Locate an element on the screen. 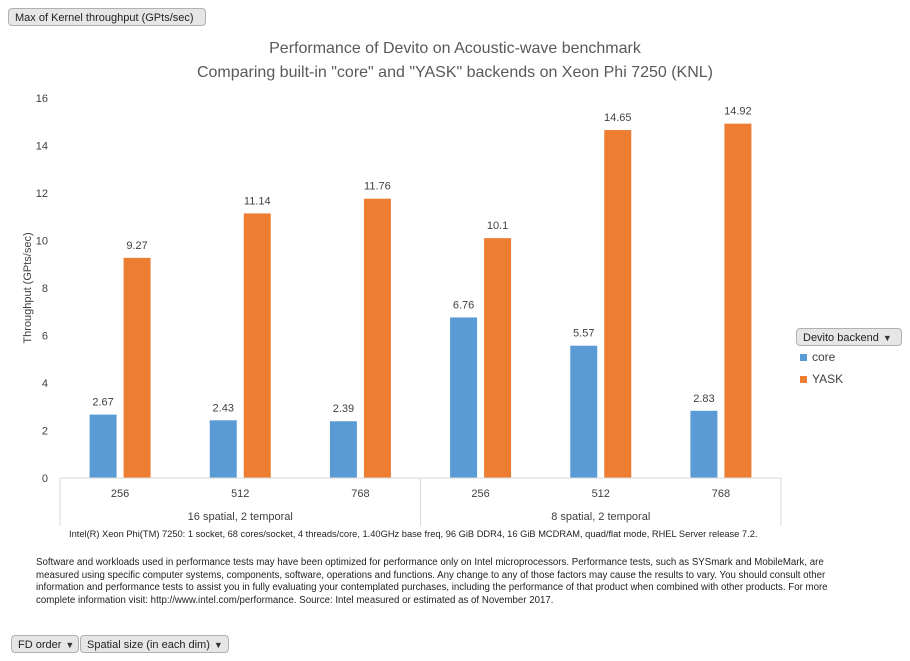  y-axis-label: Throughput (GPts/sec) is located at coordinates (28, 287).